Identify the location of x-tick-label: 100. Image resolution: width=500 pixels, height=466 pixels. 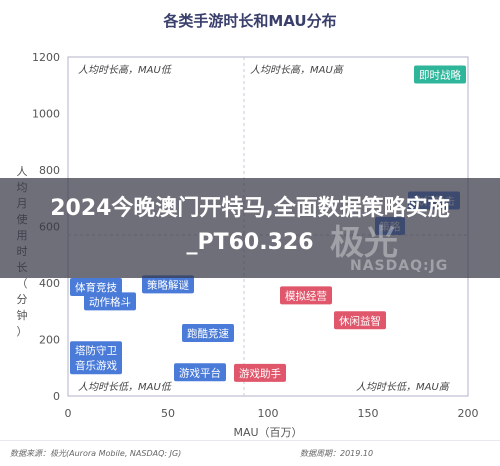
(268, 413).